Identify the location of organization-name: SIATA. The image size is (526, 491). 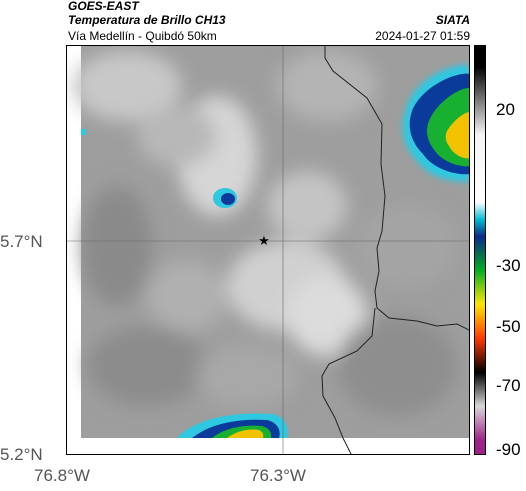
(452, 20).